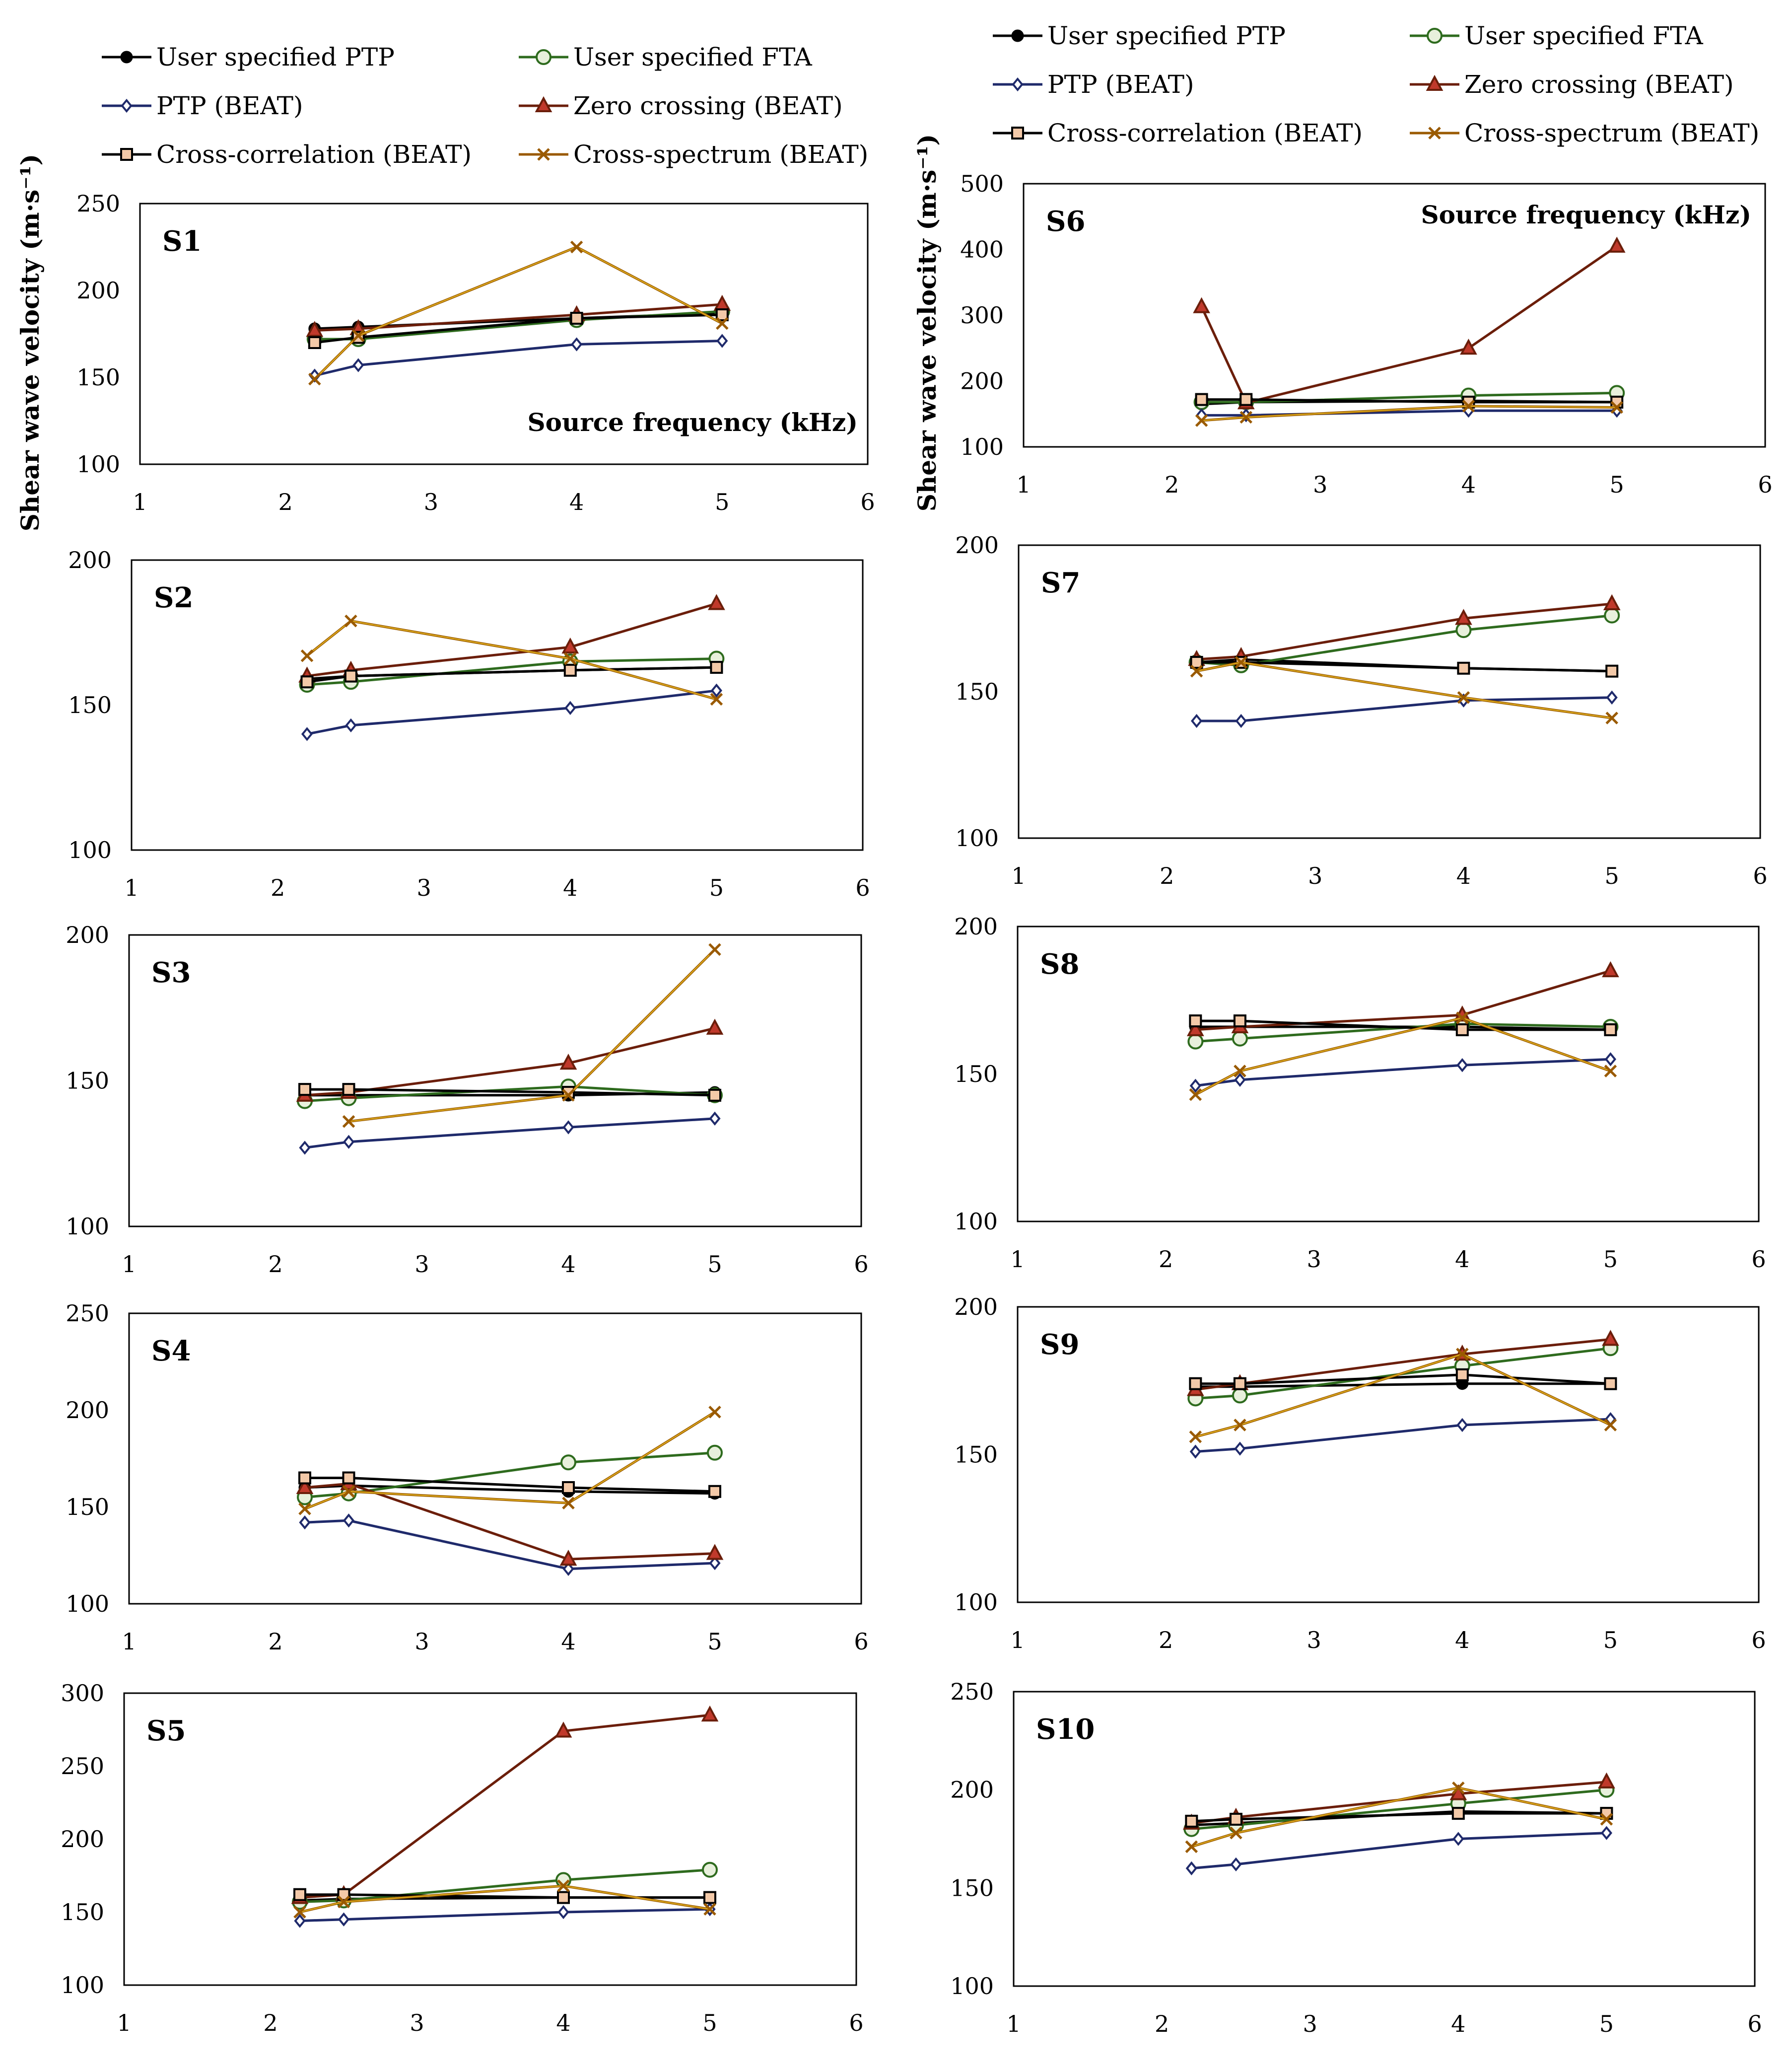 This screenshot has height=2072, width=1790. Describe the element at coordinates (182, 242) in the screenshot. I see `panel-label: S1` at that location.